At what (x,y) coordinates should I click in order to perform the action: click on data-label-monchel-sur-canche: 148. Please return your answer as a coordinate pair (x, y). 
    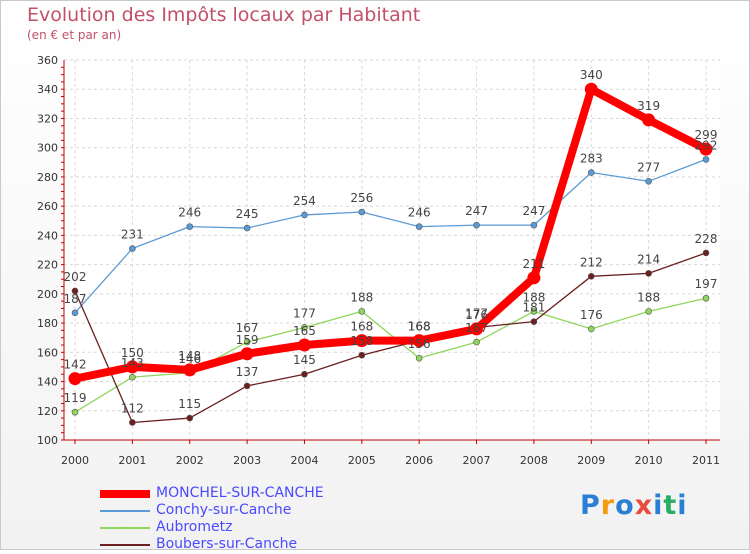
    Looking at the image, I should click on (189, 356).